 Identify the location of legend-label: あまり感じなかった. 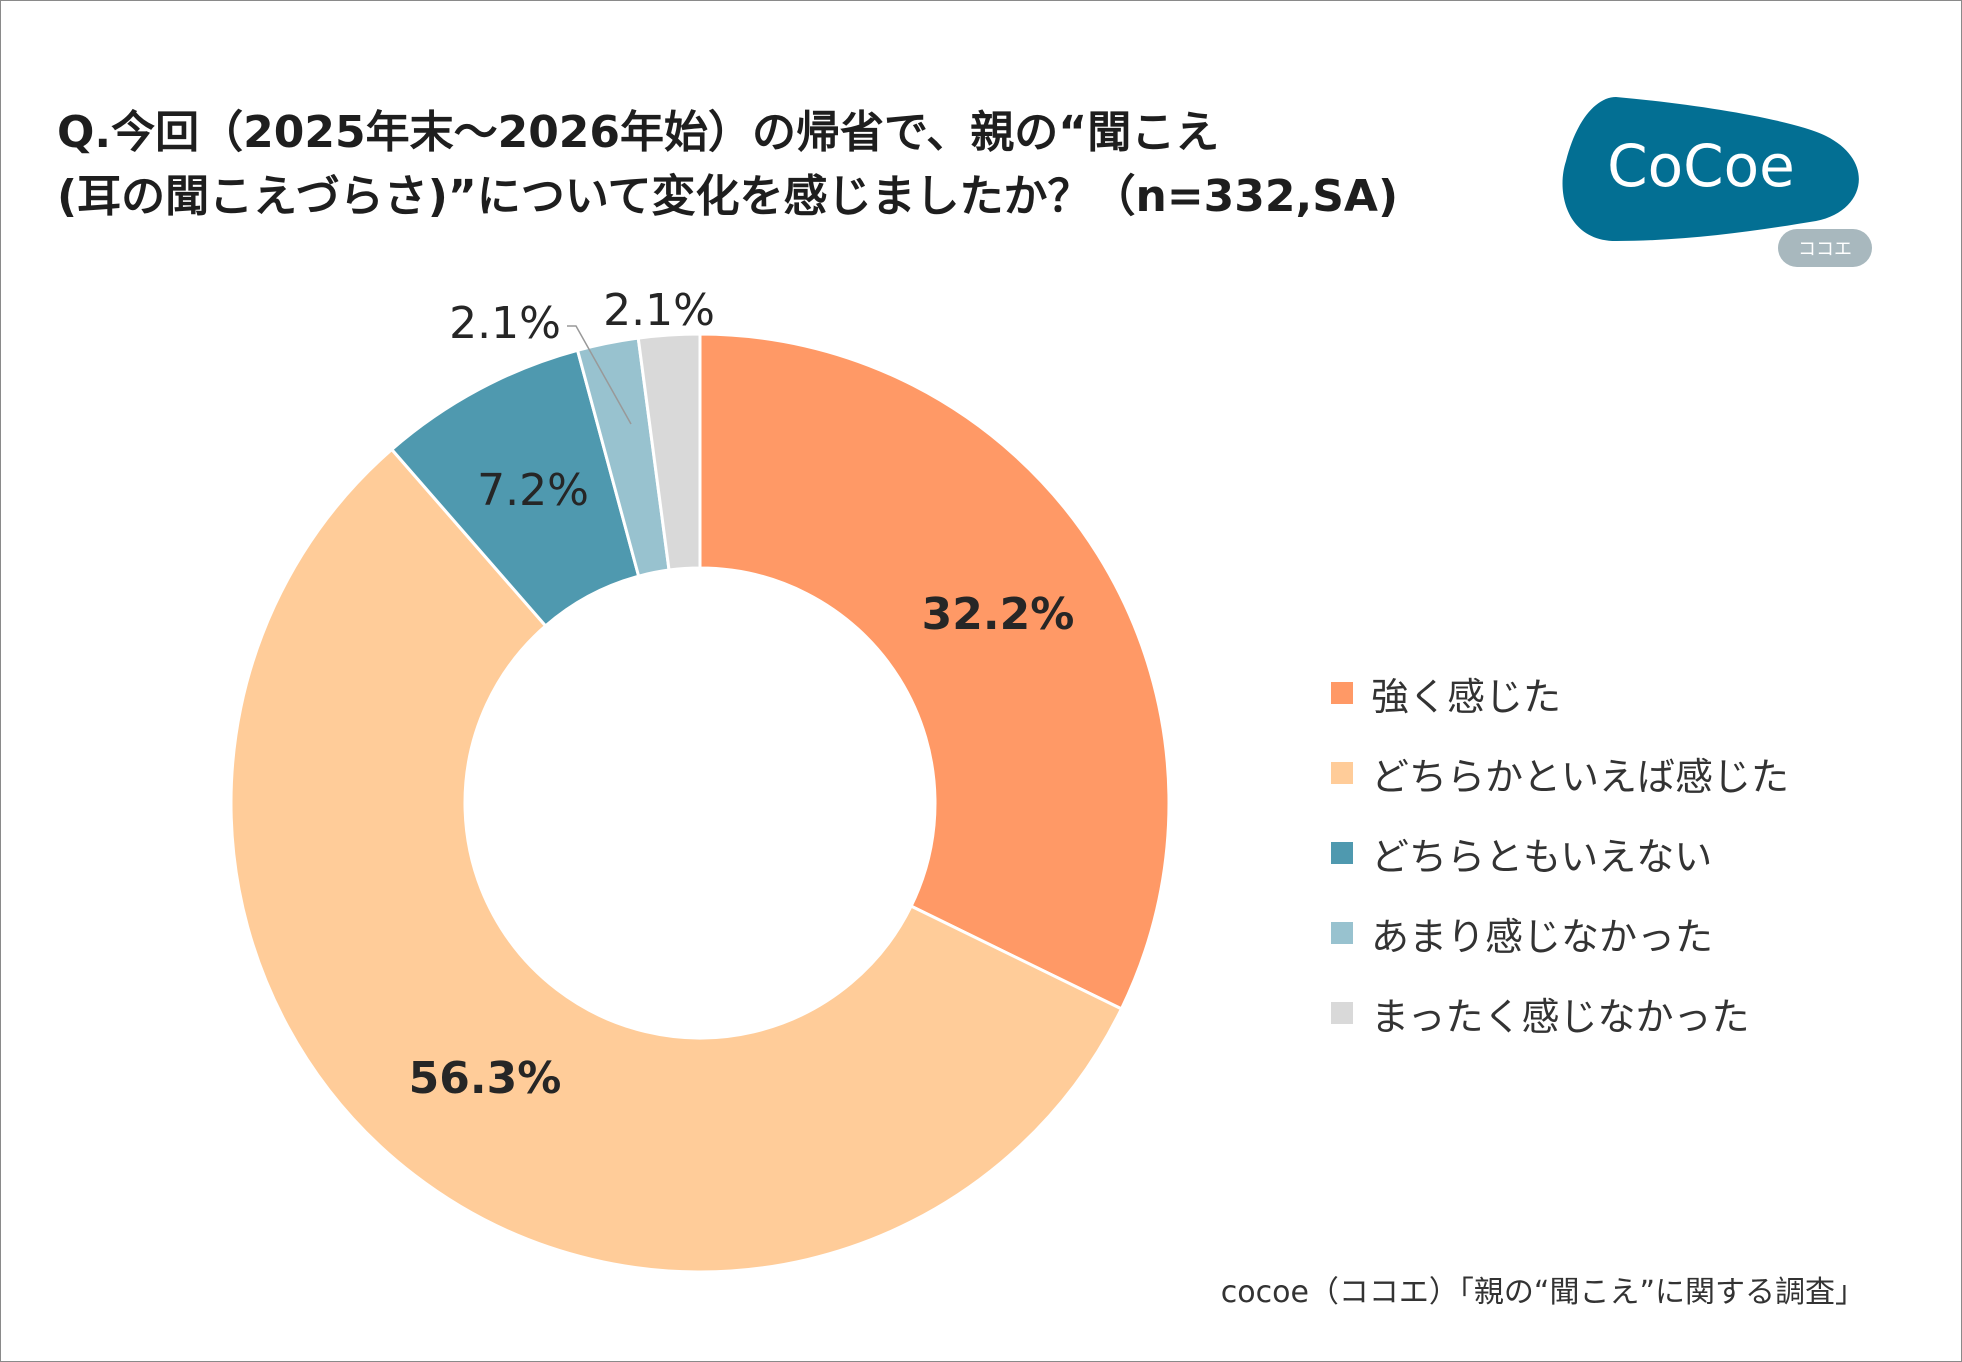
(1542, 936).